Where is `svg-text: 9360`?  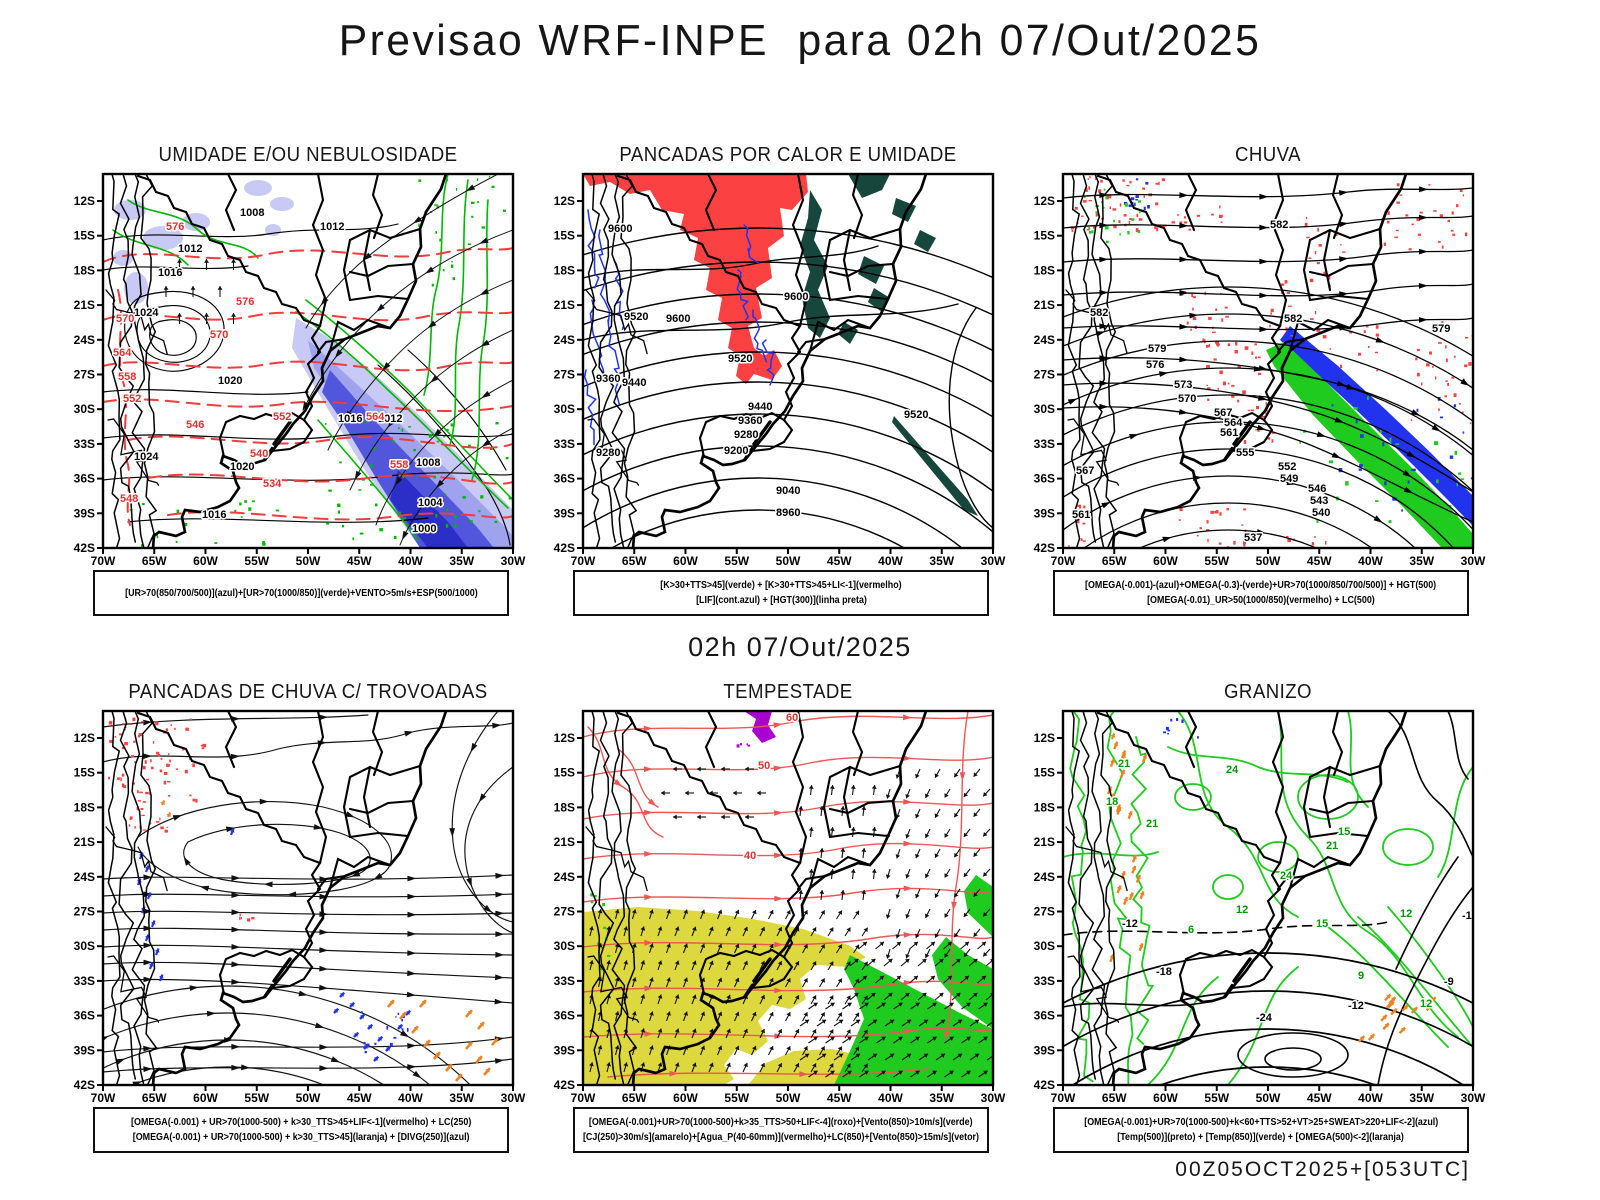 svg-text: 9360 is located at coordinates (750, 421).